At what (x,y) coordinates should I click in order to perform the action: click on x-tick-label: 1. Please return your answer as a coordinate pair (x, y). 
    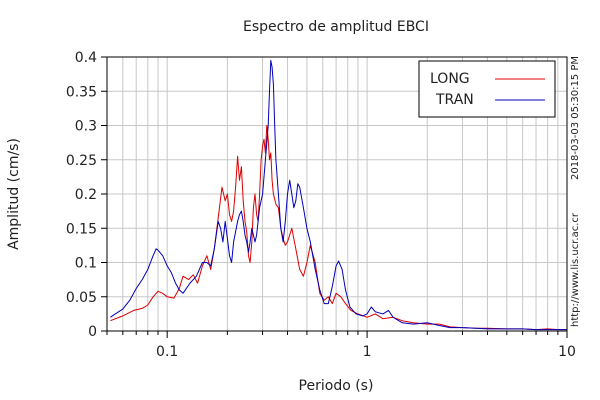
    Looking at the image, I should click on (367, 352).